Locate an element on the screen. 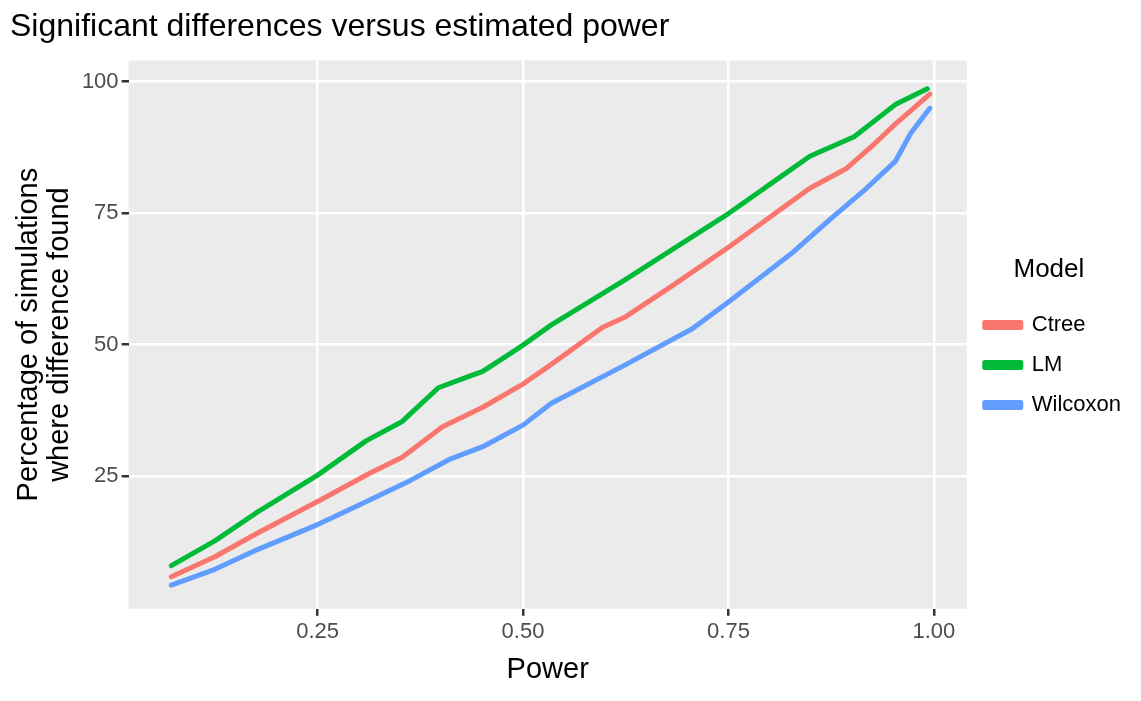 The width and height of the screenshot is (1141, 701). x-tick-label: 0.50 is located at coordinates (523, 631).